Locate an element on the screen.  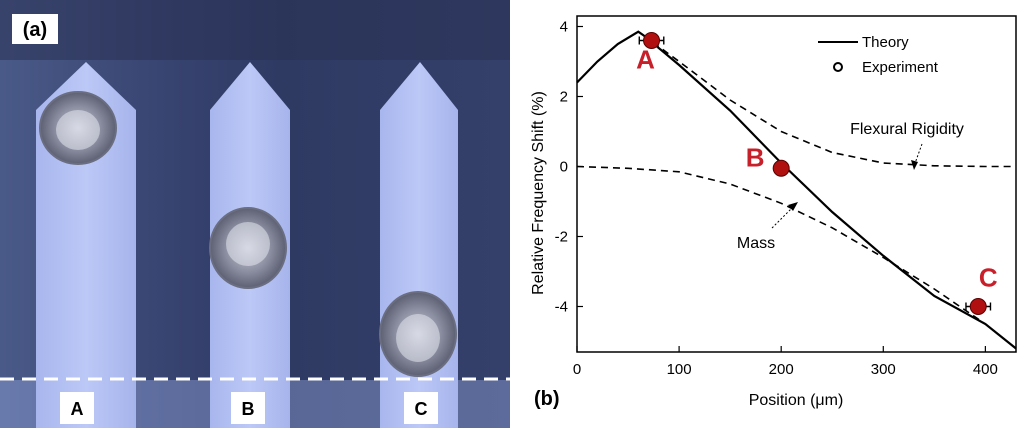
legend-experiment-label: Experiment is located at coordinates (900, 67).